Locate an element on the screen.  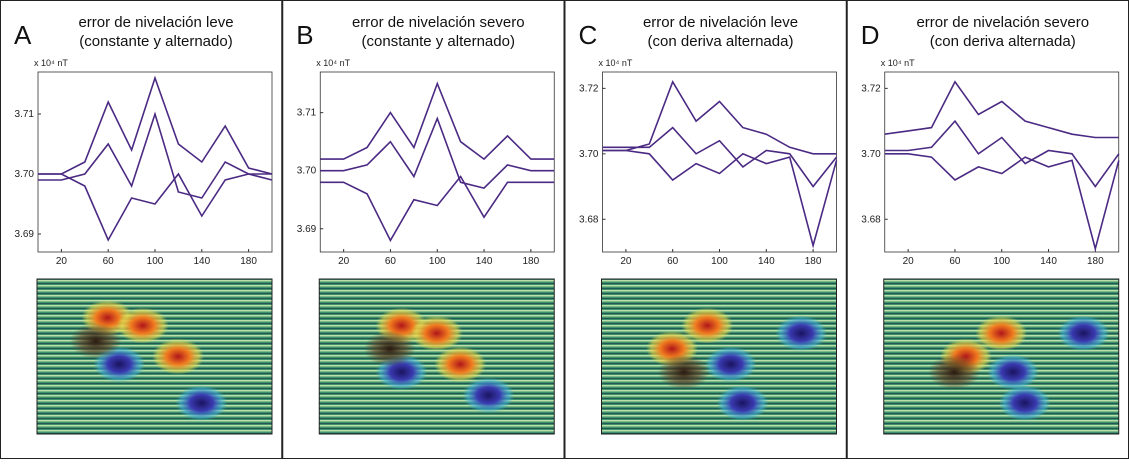
map-image is located at coordinates (437, 356).